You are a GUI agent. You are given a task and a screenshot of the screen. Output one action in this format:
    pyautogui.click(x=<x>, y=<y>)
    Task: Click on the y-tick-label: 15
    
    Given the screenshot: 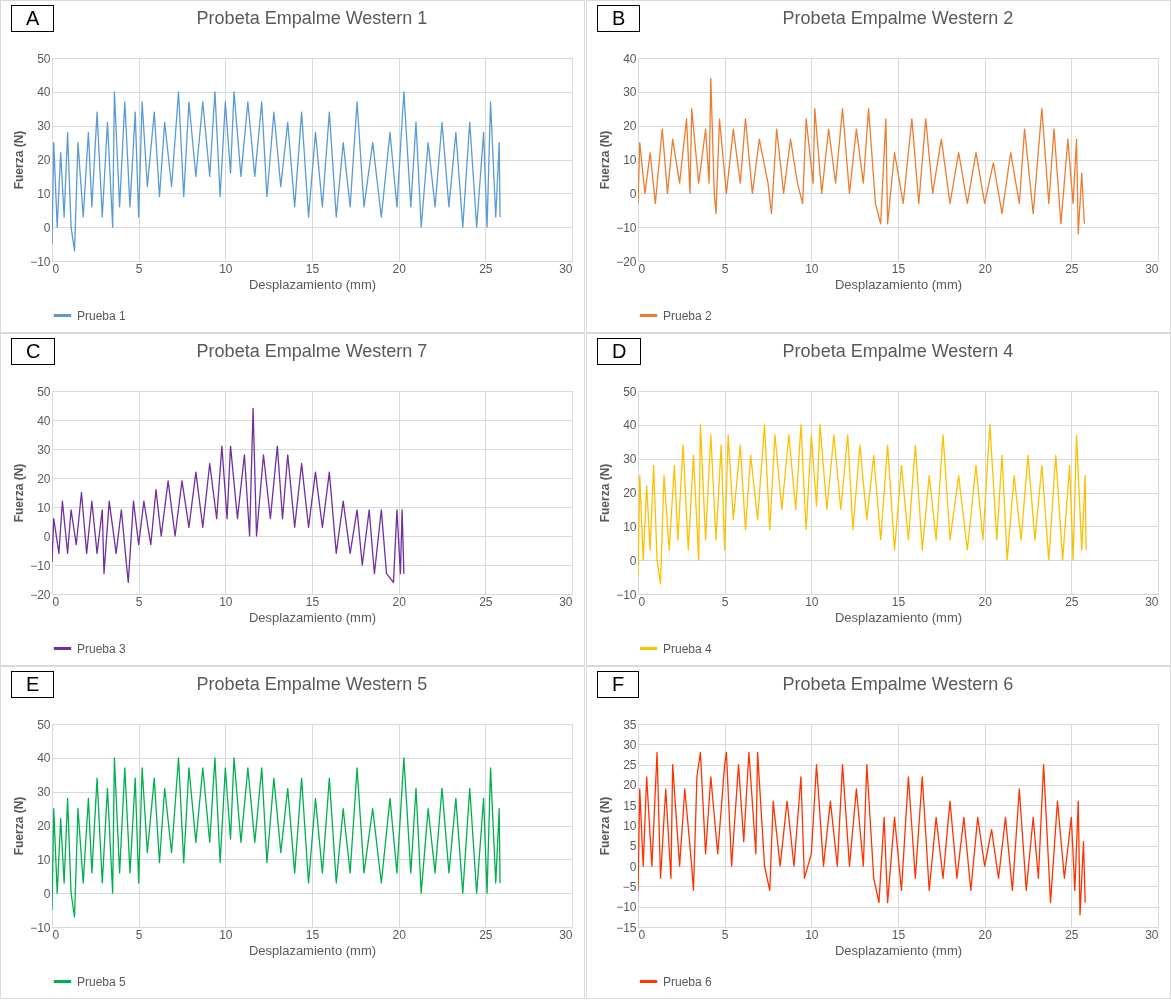 What is the action you would take?
    pyautogui.click(x=630, y=805)
    